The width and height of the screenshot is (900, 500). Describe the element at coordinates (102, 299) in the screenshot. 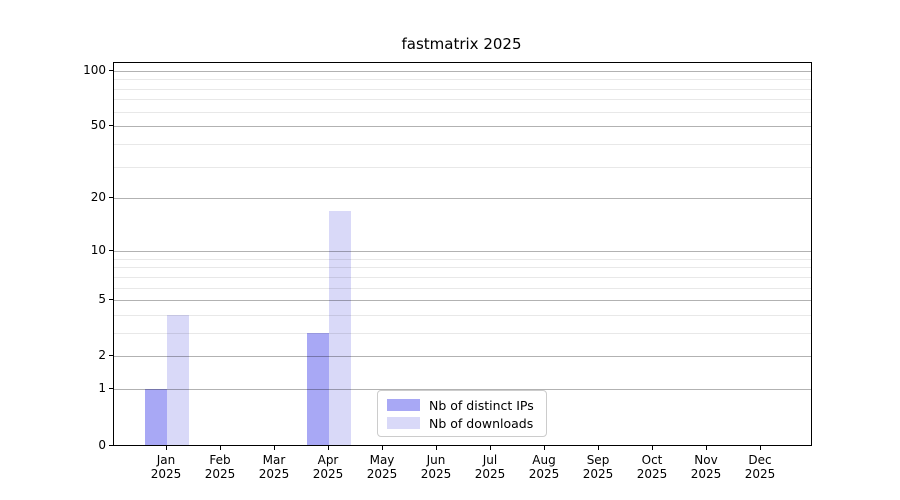

I see `y-tick-label: 5` at that location.